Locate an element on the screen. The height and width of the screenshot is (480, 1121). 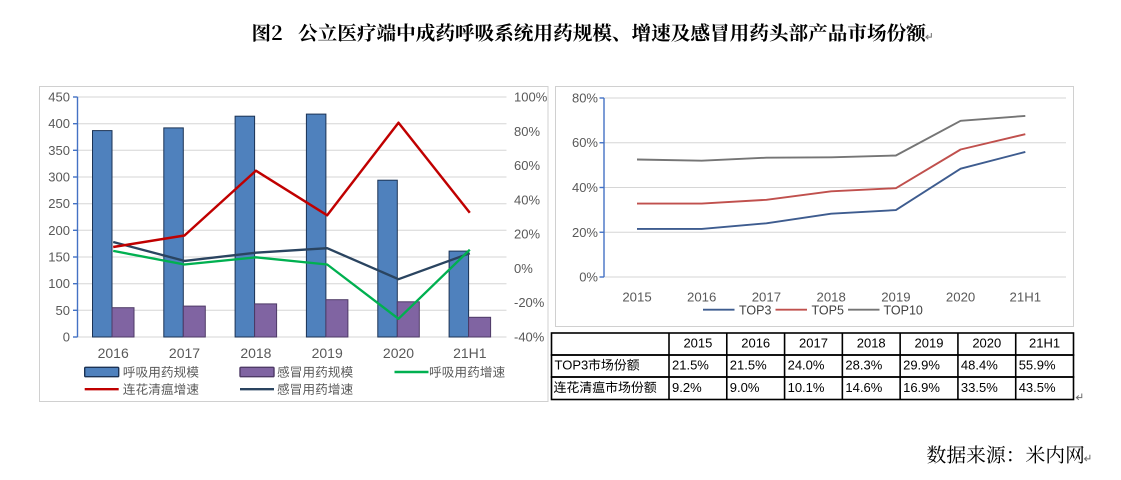
svg-text: 9.0% is located at coordinates (745, 387).